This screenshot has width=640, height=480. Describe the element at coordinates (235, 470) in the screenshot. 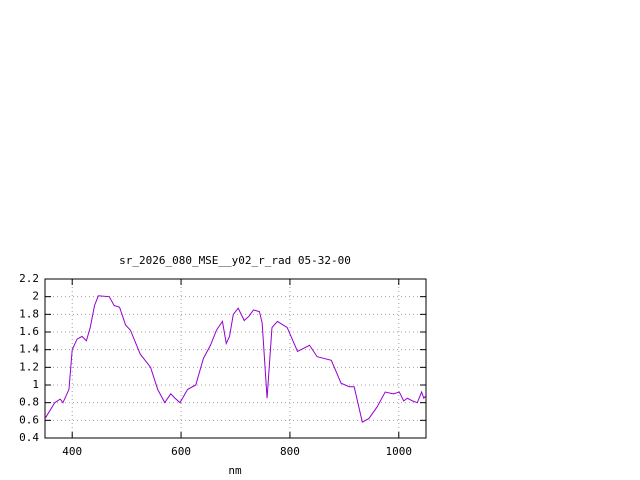

I see `x-axis-label: nm` at that location.